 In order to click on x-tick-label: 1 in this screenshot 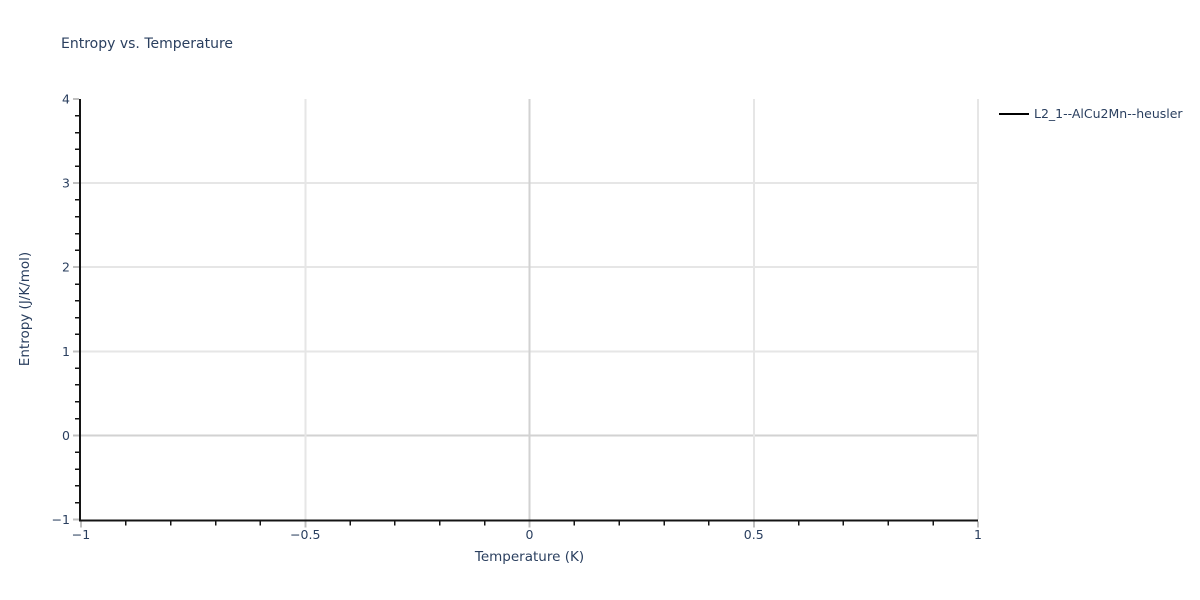, I will do `click(978, 534)`.